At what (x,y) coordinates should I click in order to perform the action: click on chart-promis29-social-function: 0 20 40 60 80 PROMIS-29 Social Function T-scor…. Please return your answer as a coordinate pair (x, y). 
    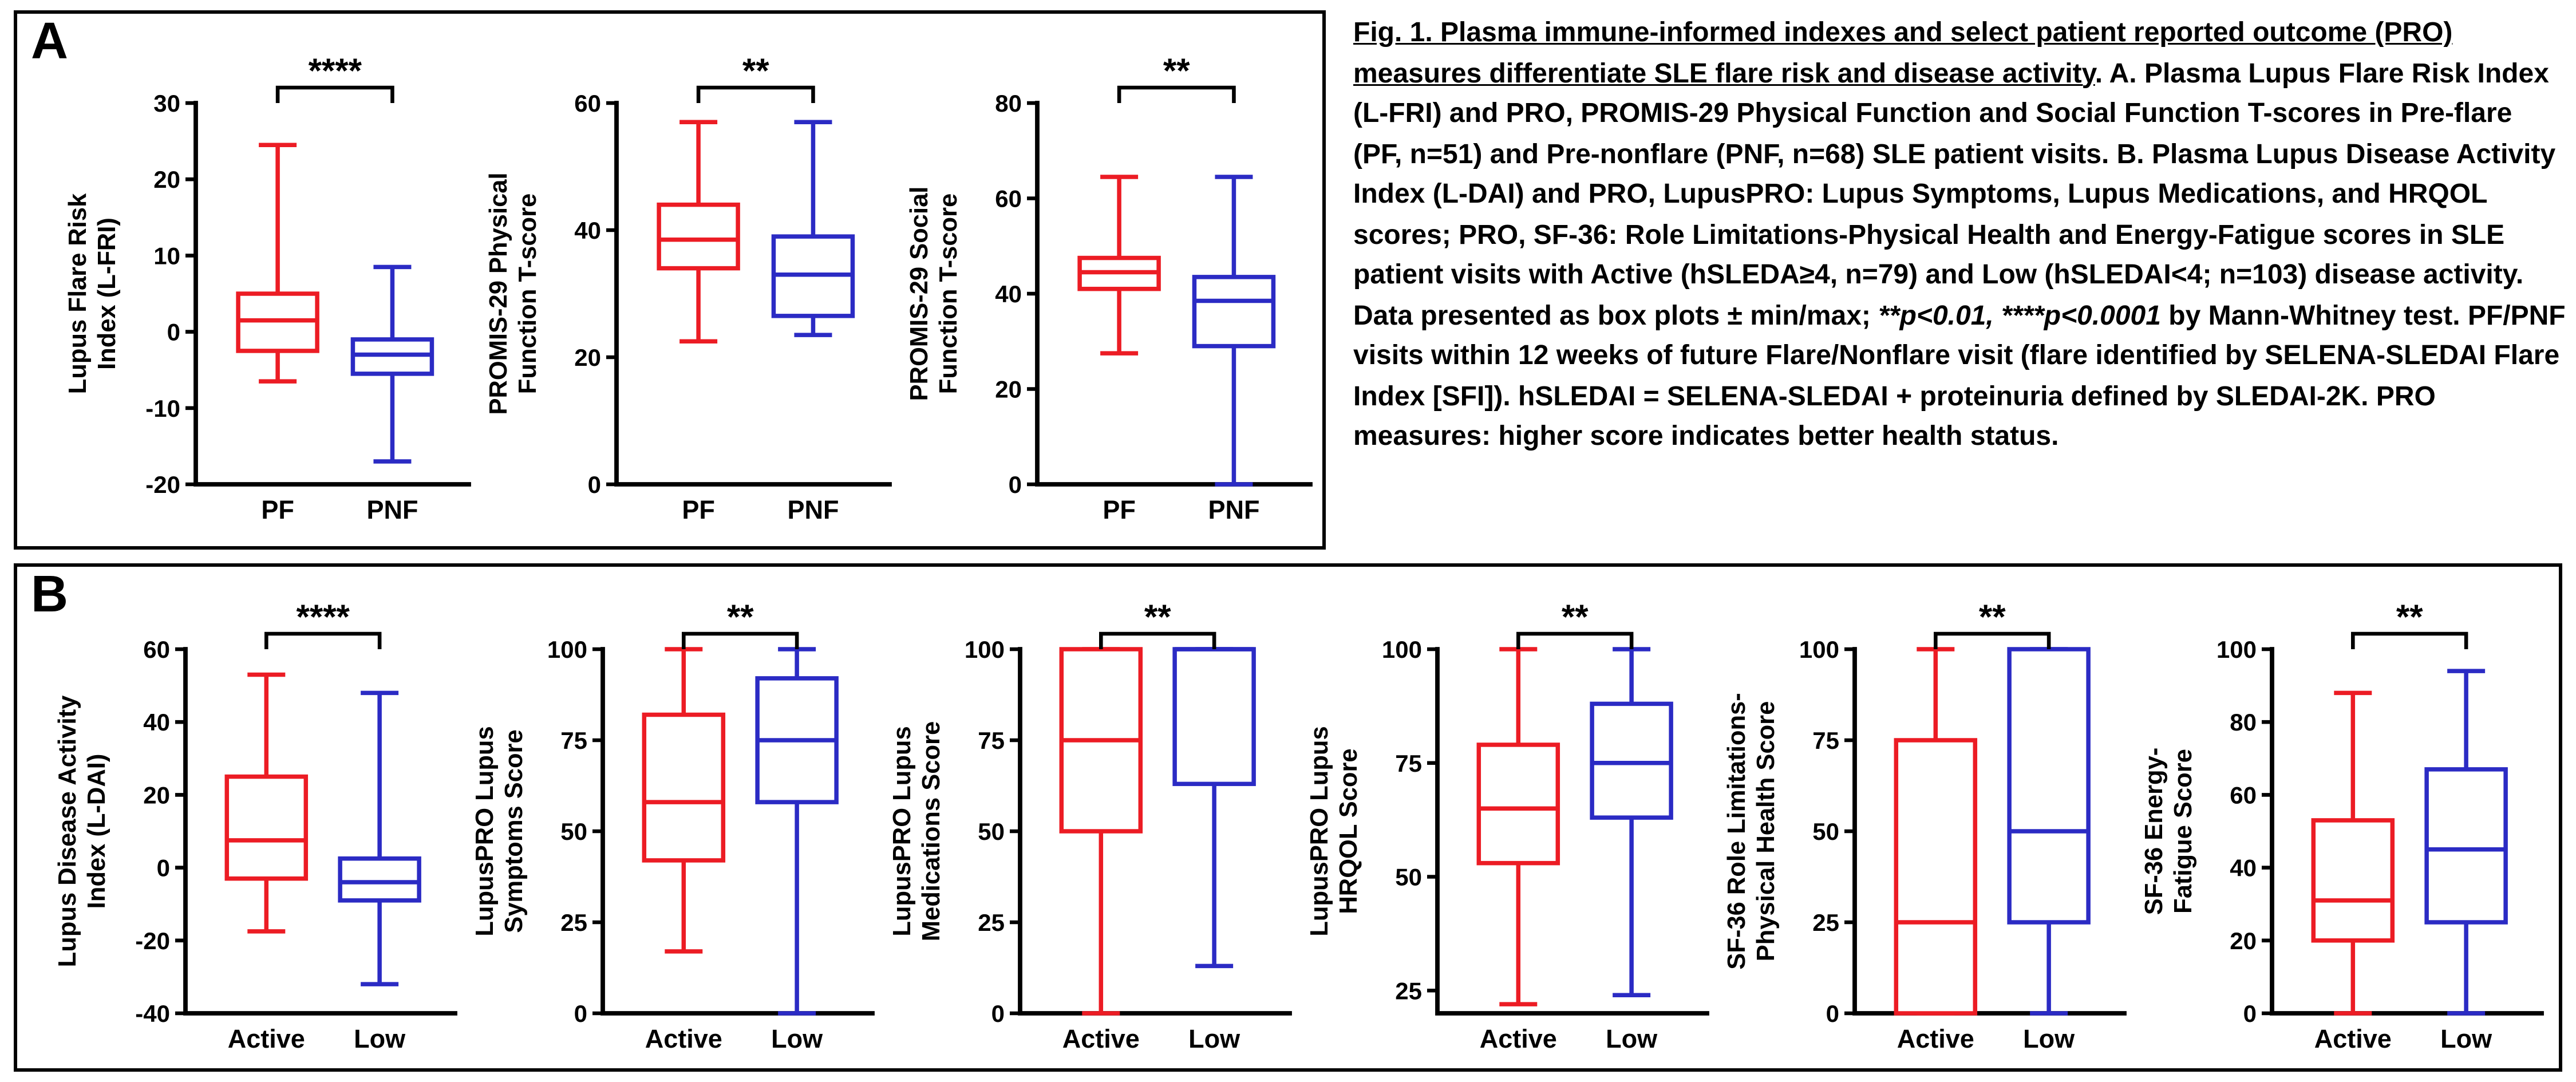
    Looking at the image, I should click on (1113, 287).